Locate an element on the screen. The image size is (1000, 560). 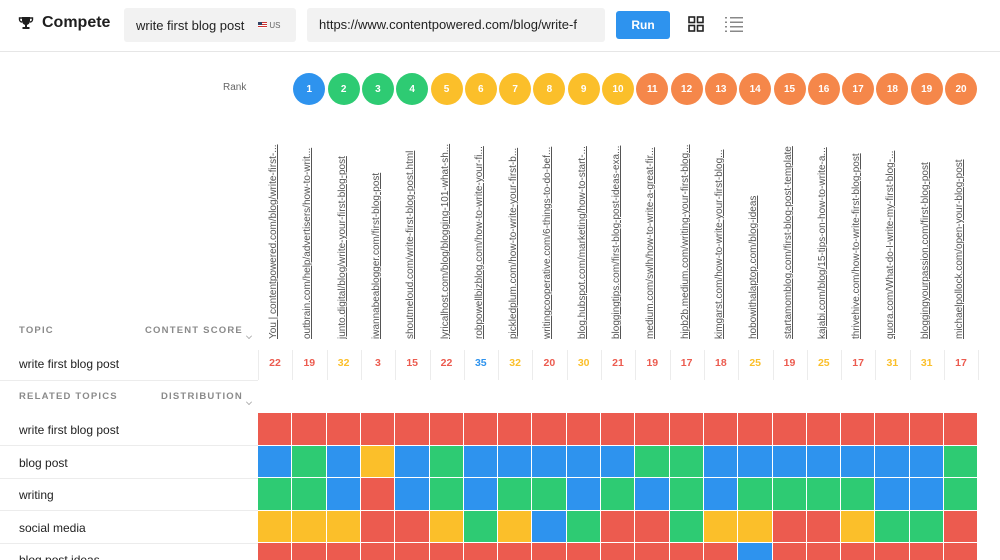
list-view-icon is located at coordinates (734, 24).